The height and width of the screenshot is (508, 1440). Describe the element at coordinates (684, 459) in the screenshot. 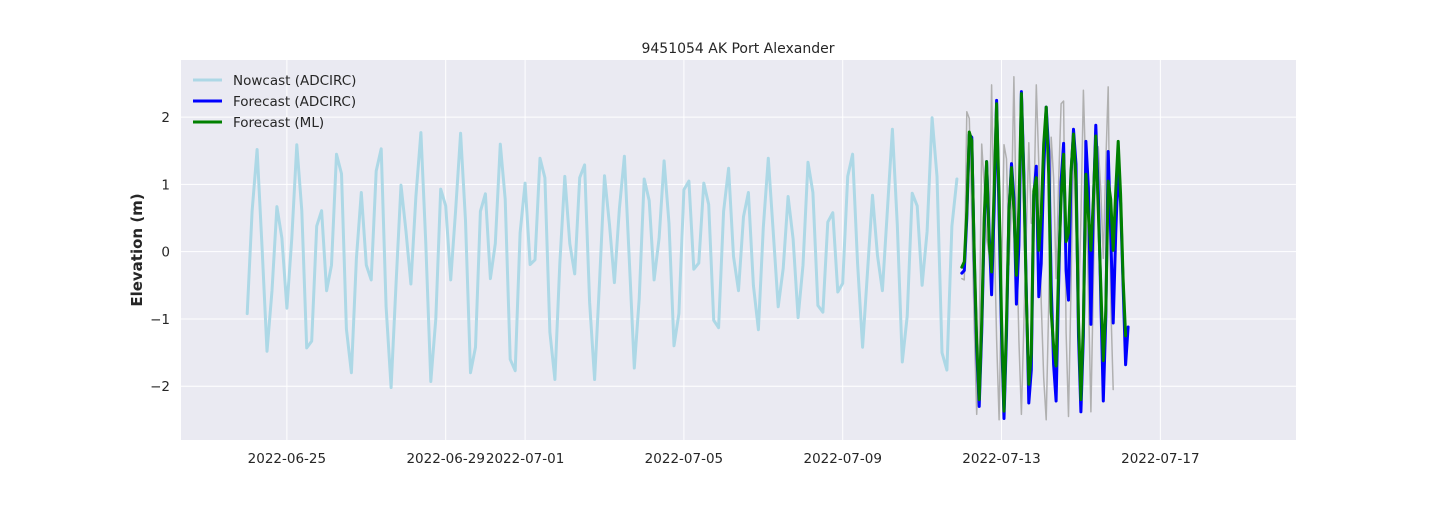

I see `x-tick-label: 2022-07-05` at that location.